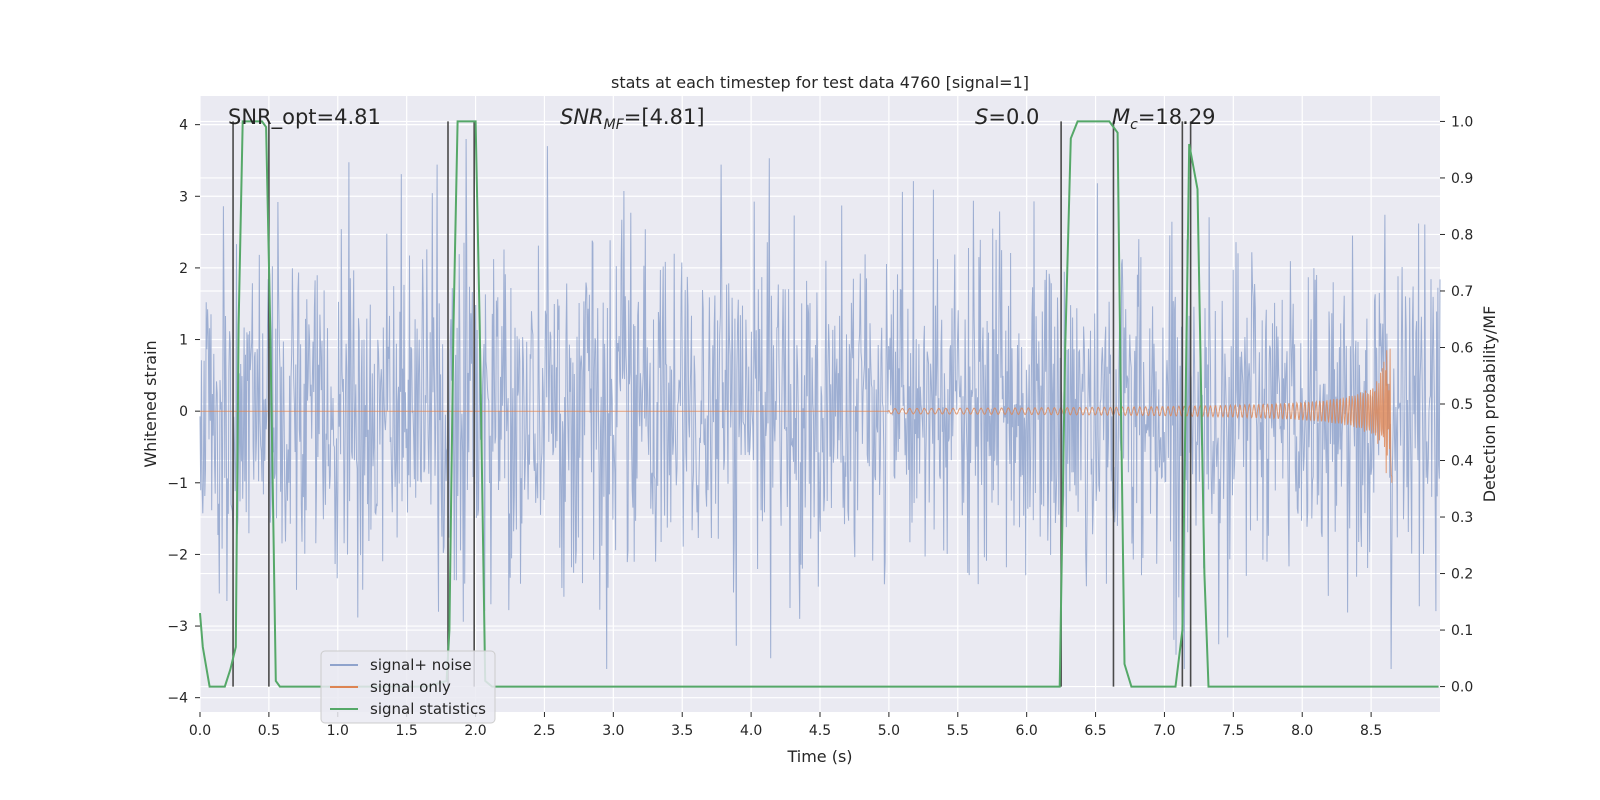 The width and height of the screenshot is (1600, 800). Describe the element at coordinates (632, 119) in the screenshot. I see `snr-mf-annotation: SNRMF=[4.81]` at that location.